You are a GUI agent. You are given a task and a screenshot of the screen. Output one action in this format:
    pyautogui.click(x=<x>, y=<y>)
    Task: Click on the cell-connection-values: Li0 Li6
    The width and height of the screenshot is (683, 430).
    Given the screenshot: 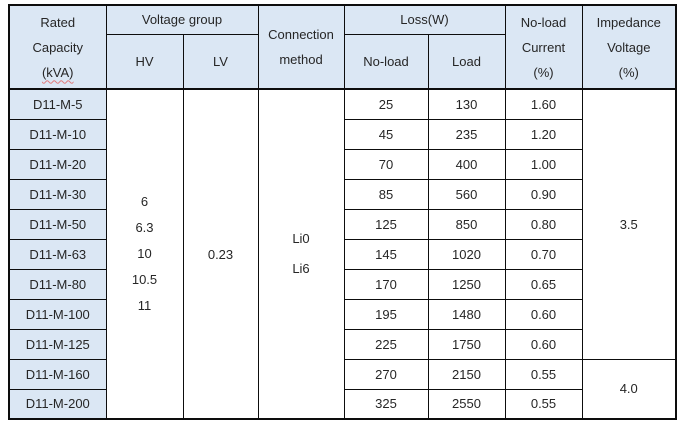 What is the action you would take?
    pyautogui.click(x=301, y=254)
    